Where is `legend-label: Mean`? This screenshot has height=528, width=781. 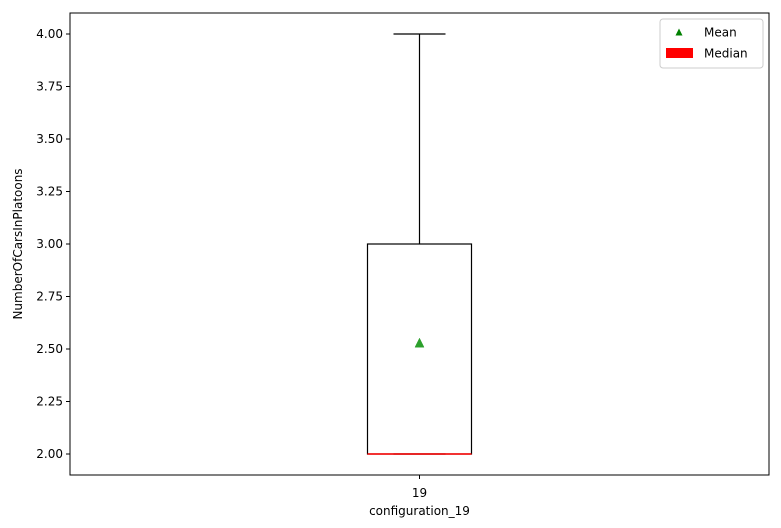 legend-label: Mean is located at coordinates (720, 33).